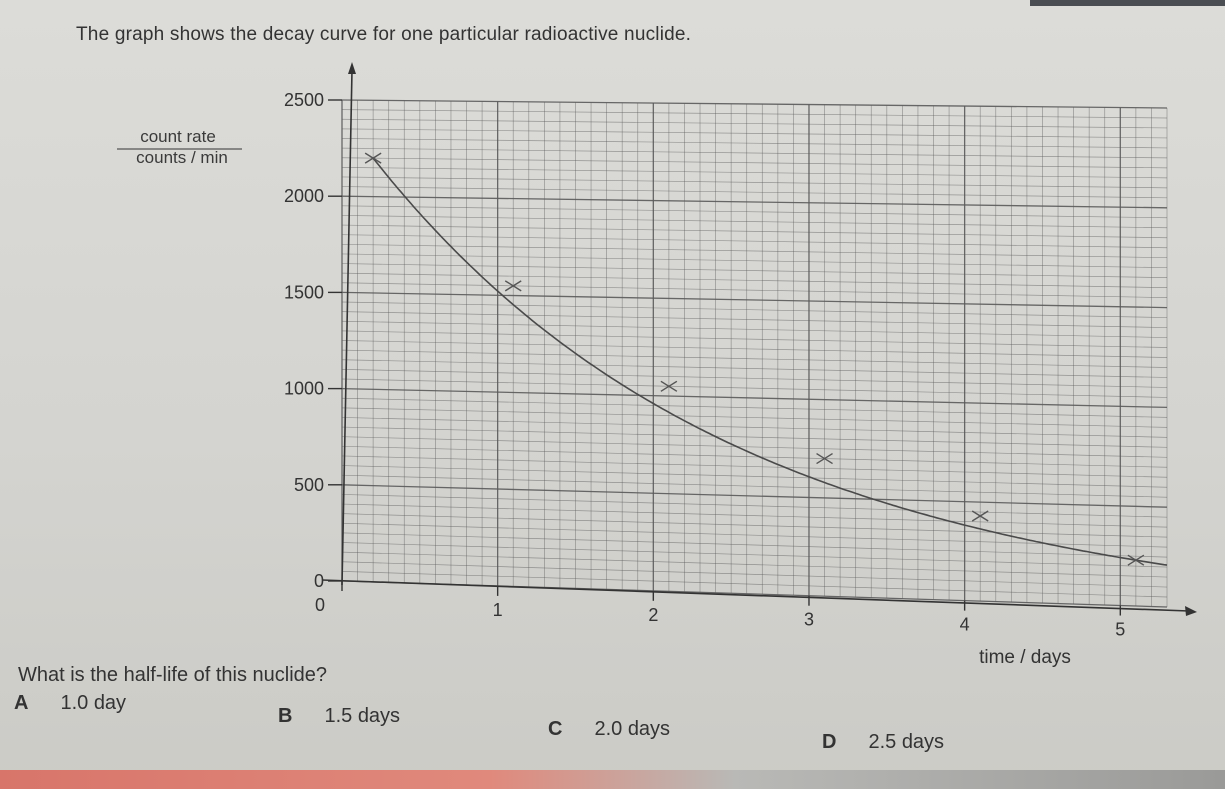 Image resolution: width=1225 pixels, height=789 pixels. Describe the element at coordinates (498, 610) in the screenshot. I see `x-tick-label: 1` at that location.